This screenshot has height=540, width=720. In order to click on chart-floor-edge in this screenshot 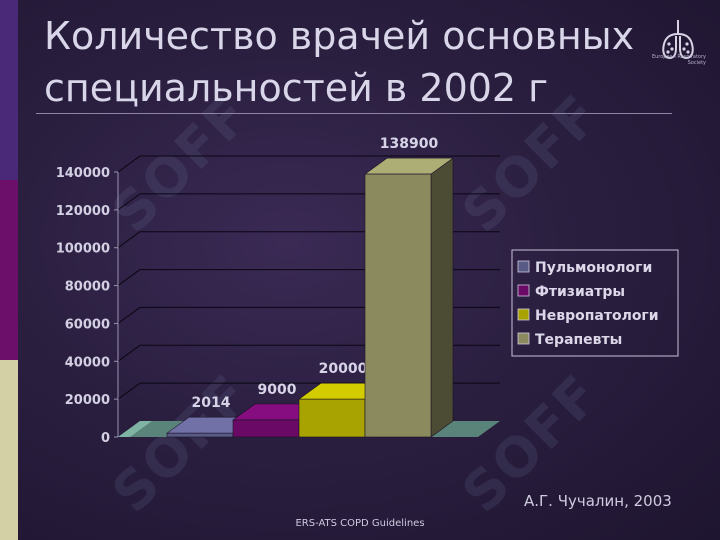, I will do `click(135, 429)`.